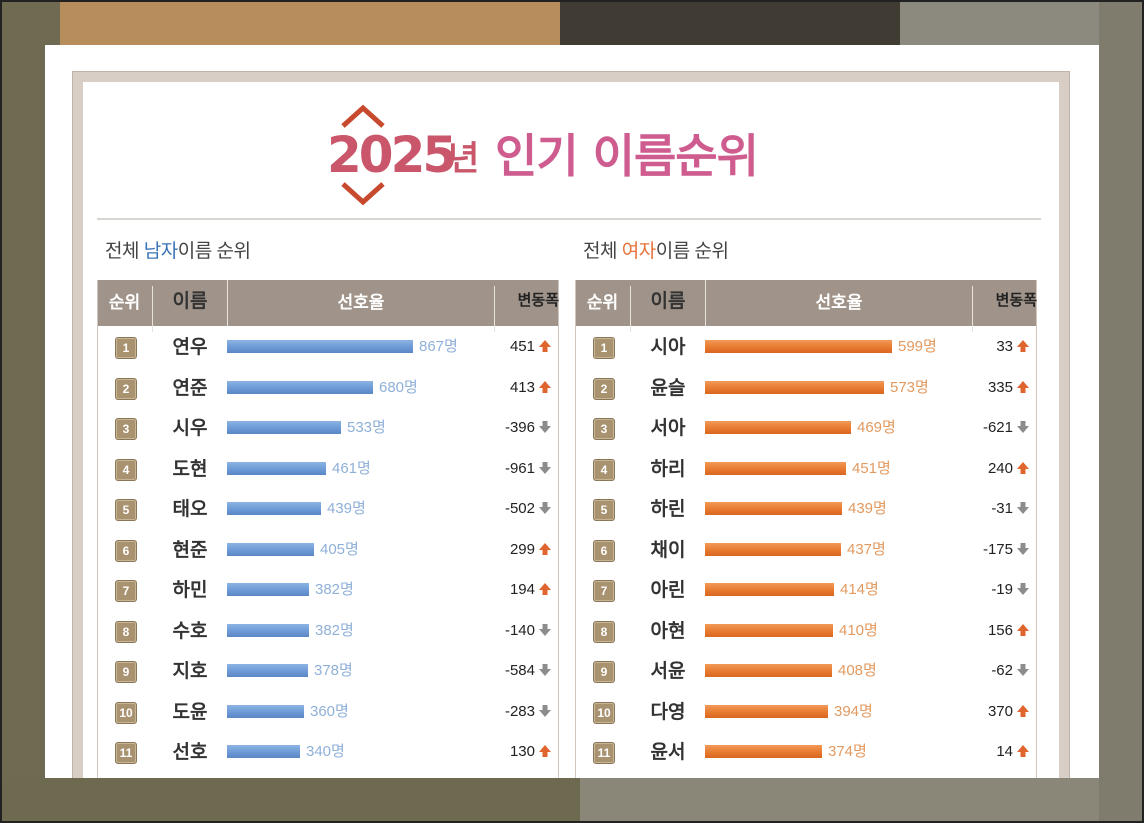 Image resolution: width=1144 pixels, height=823 pixels. What do you see at coordinates (523, 550) in the screenshot?
I see `change-value: 299` at bounding box center [523, 550].